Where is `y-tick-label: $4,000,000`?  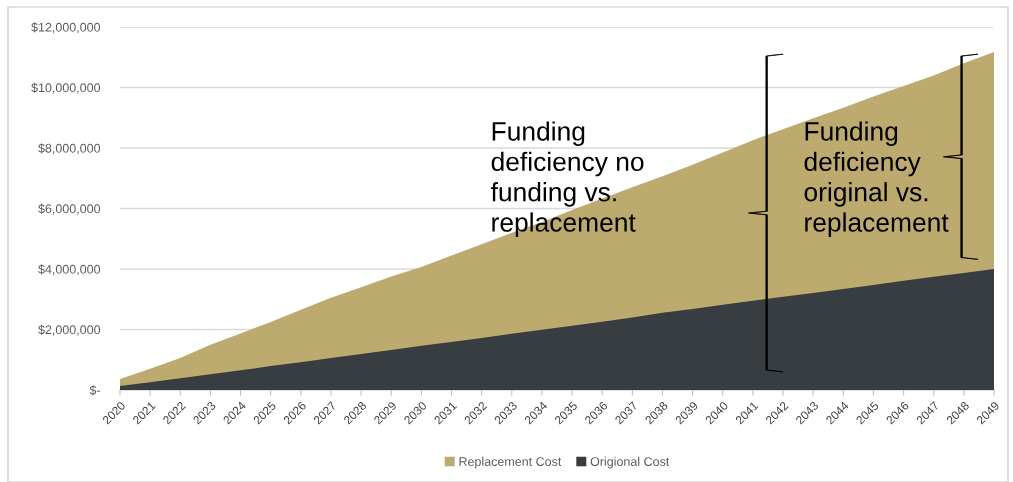 y-tick-label: $4,000,000 is located at coordinates (69, 270).